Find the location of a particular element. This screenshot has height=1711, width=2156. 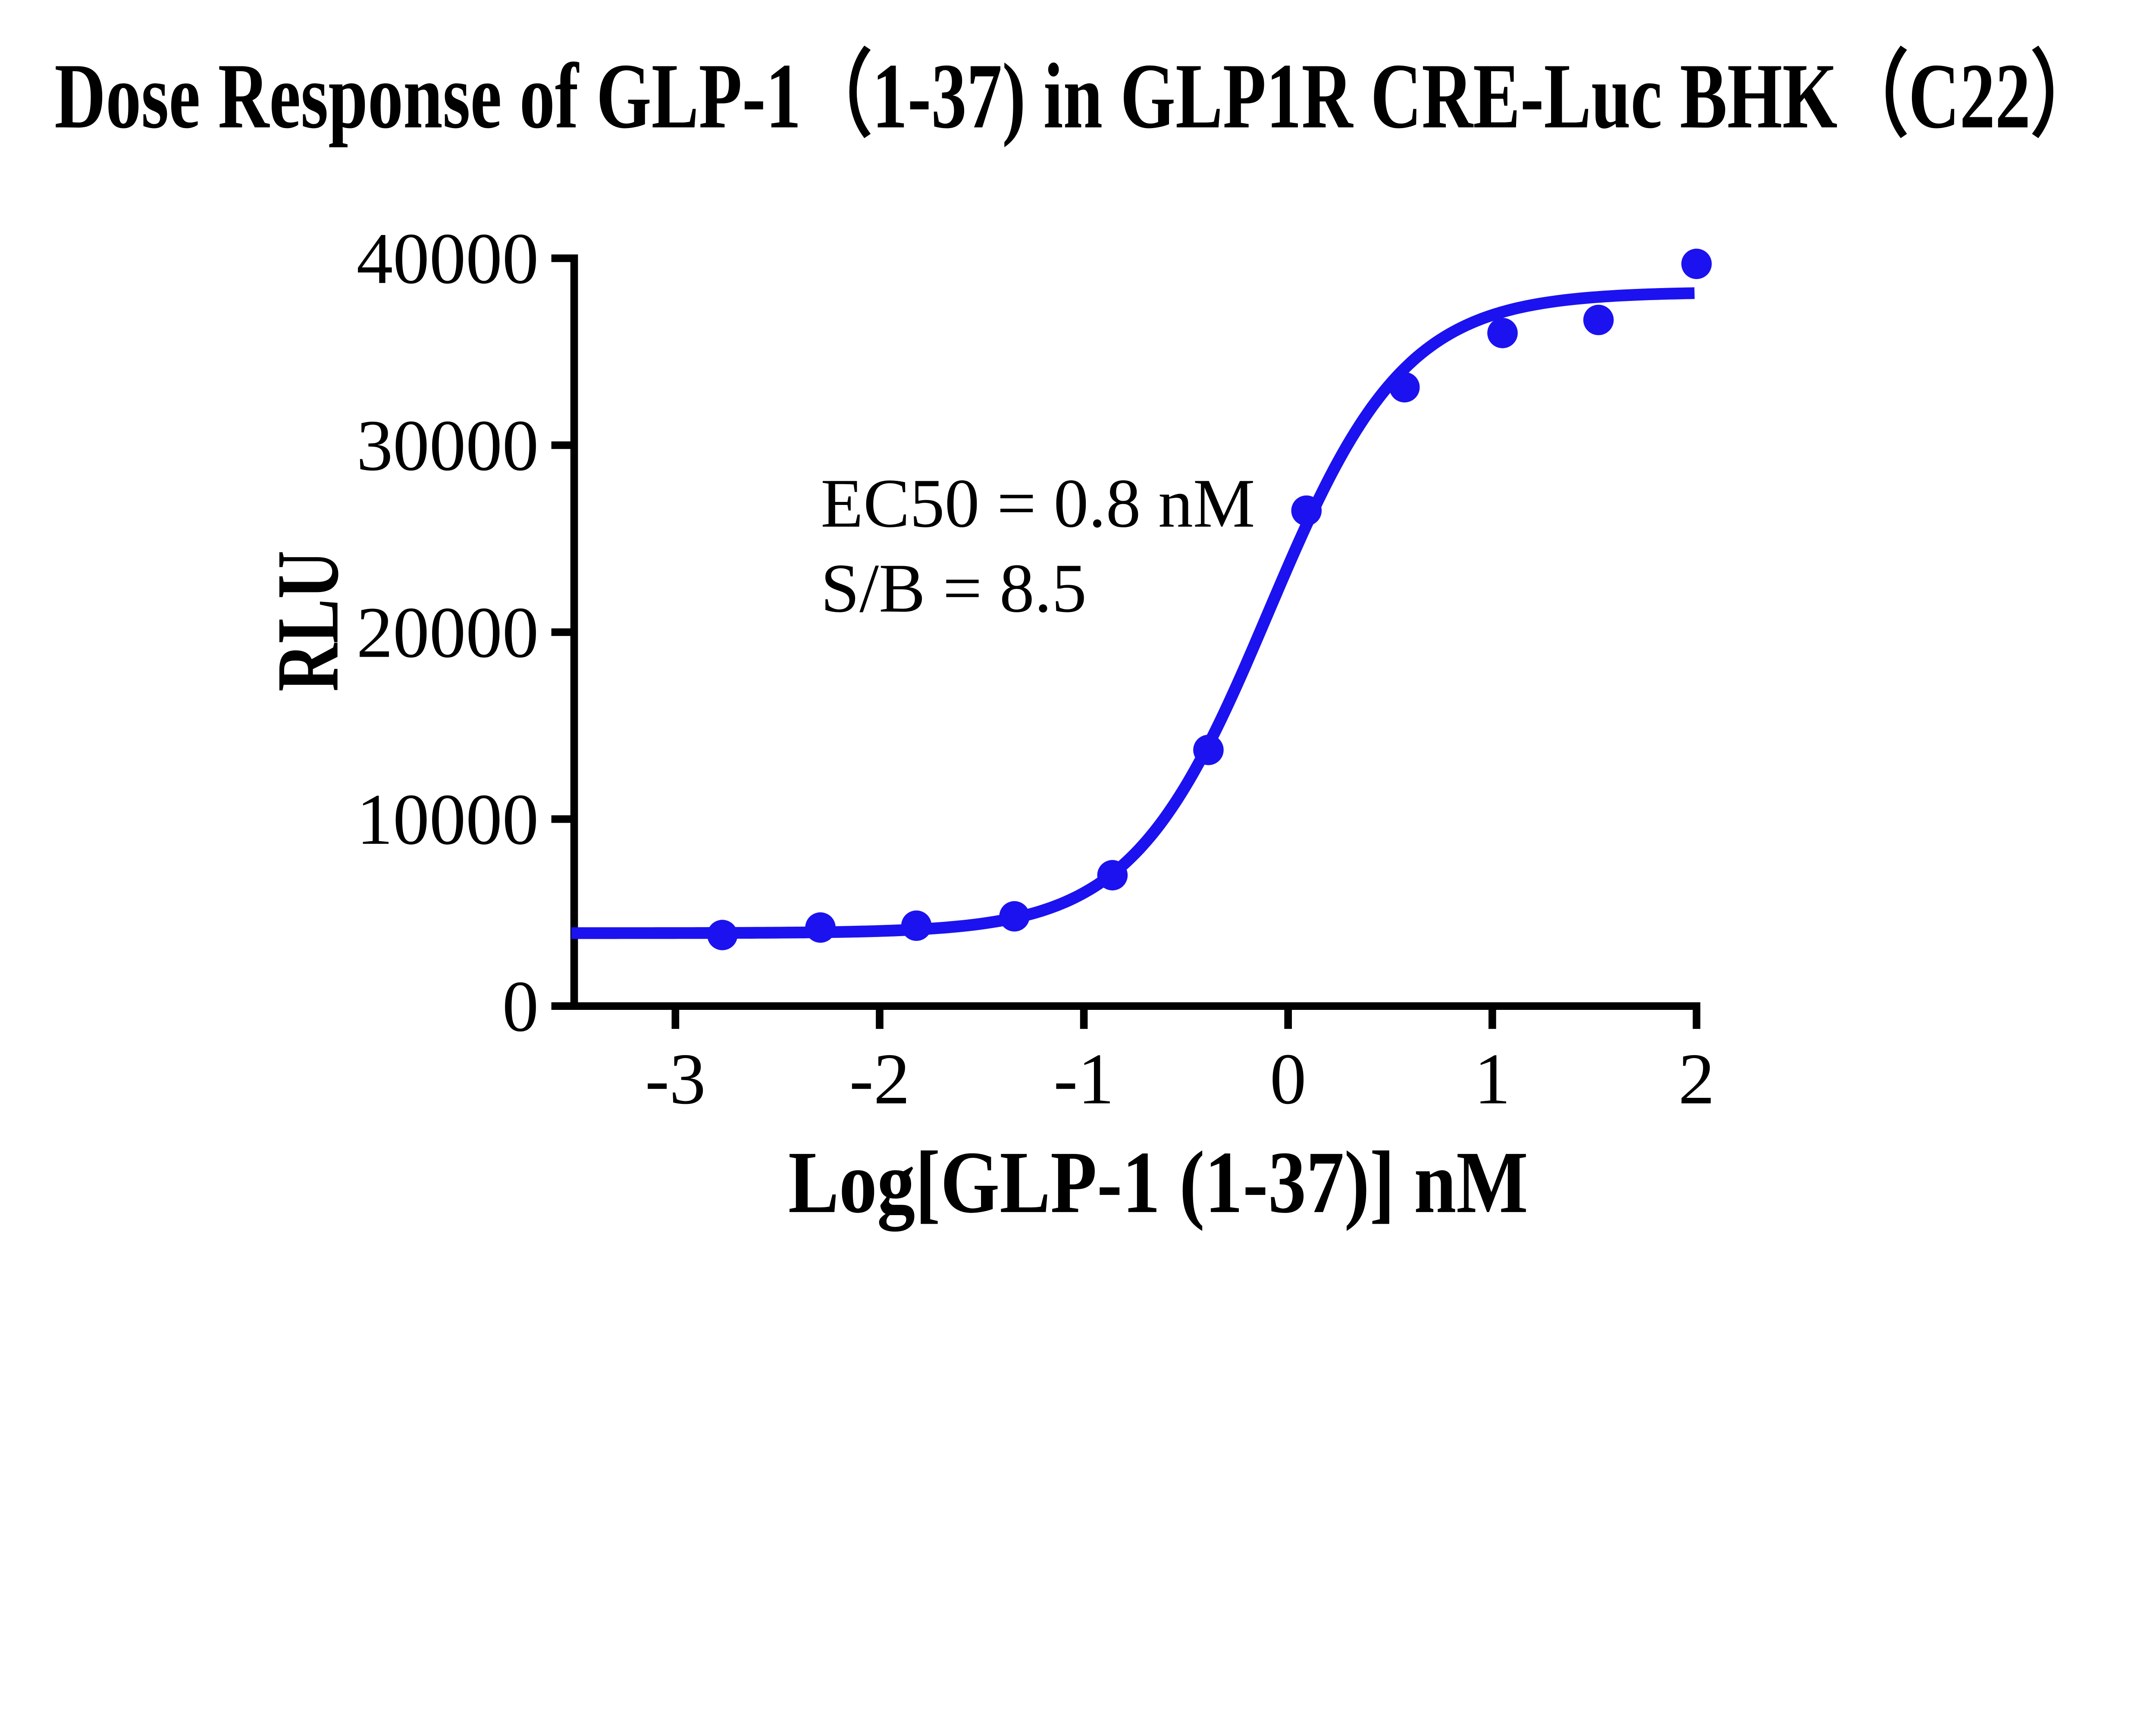

x-tick-label: -1 is located at coordinates (1083, 1078).